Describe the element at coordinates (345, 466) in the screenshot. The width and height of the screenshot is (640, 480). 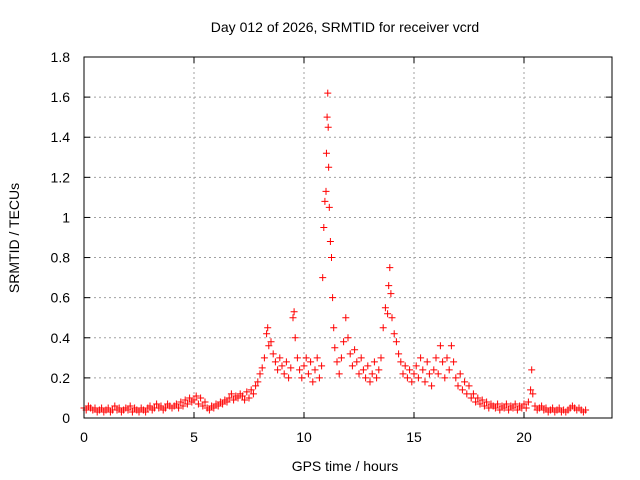
I see `x-axis-label: GPS time / hours` at that location.